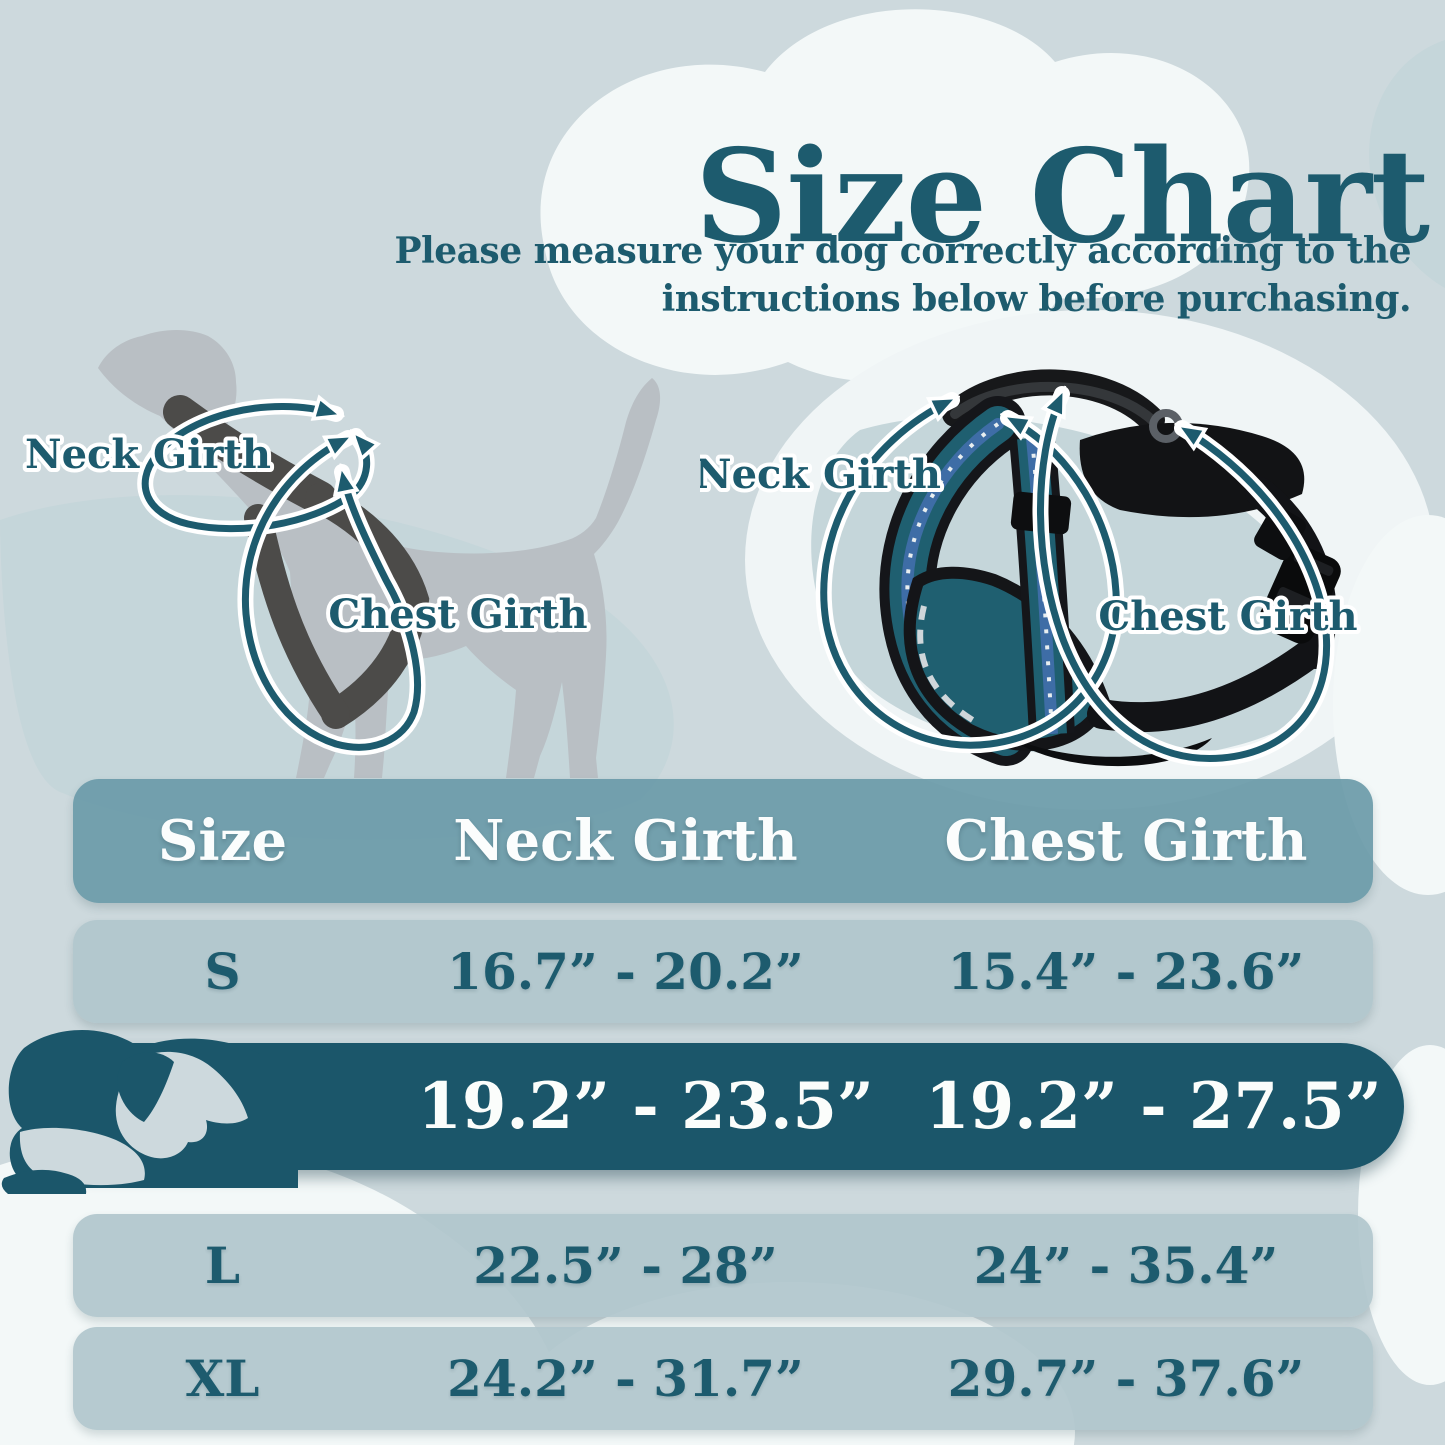  I want to click on dog-measurement-diagram: Neck Girth Chest Girth, so click(341, 554).